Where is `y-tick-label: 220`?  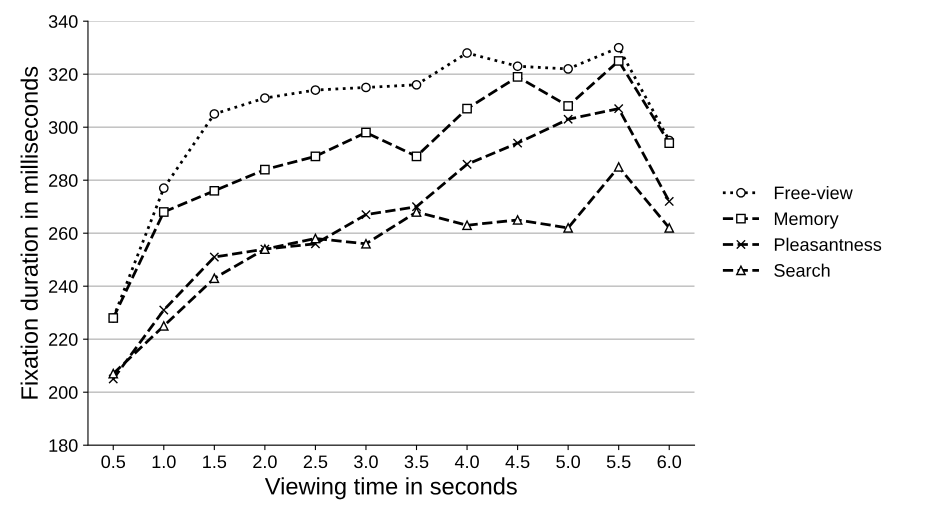
y-tick-label: 220 is located at coordinates (63, 339).